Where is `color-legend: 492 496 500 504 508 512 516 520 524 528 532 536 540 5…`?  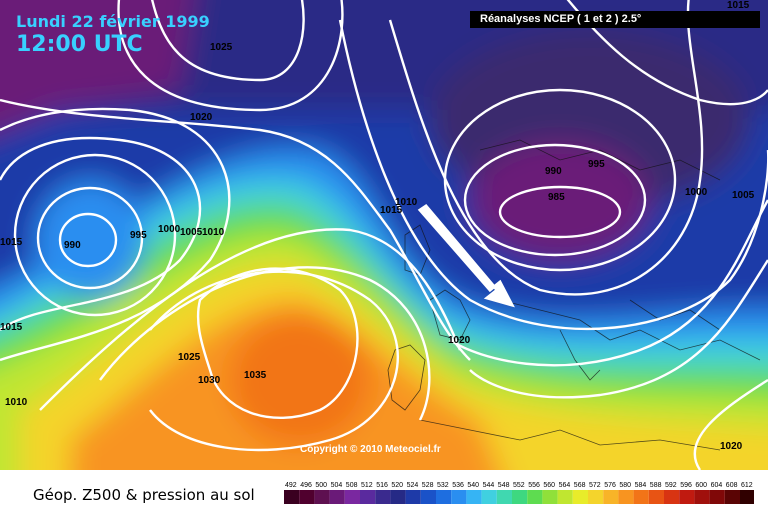
color-legend: 492 496 500 504 508 512 516 520 524 528 532 536 540 5… is located at coordinates (519, 493).